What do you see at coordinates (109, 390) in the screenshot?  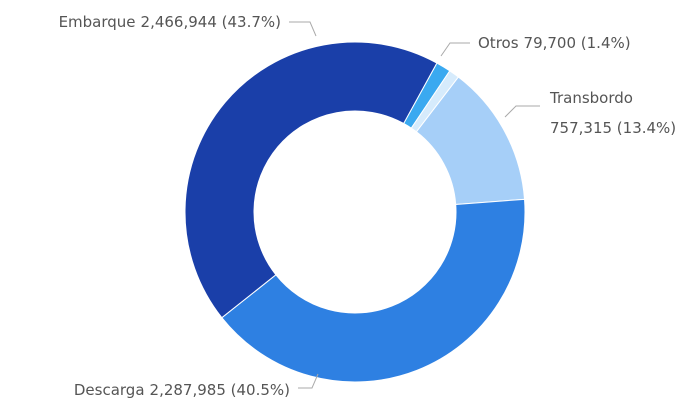 I see `slice-category: Descarga` at bounding box center [109, 390].